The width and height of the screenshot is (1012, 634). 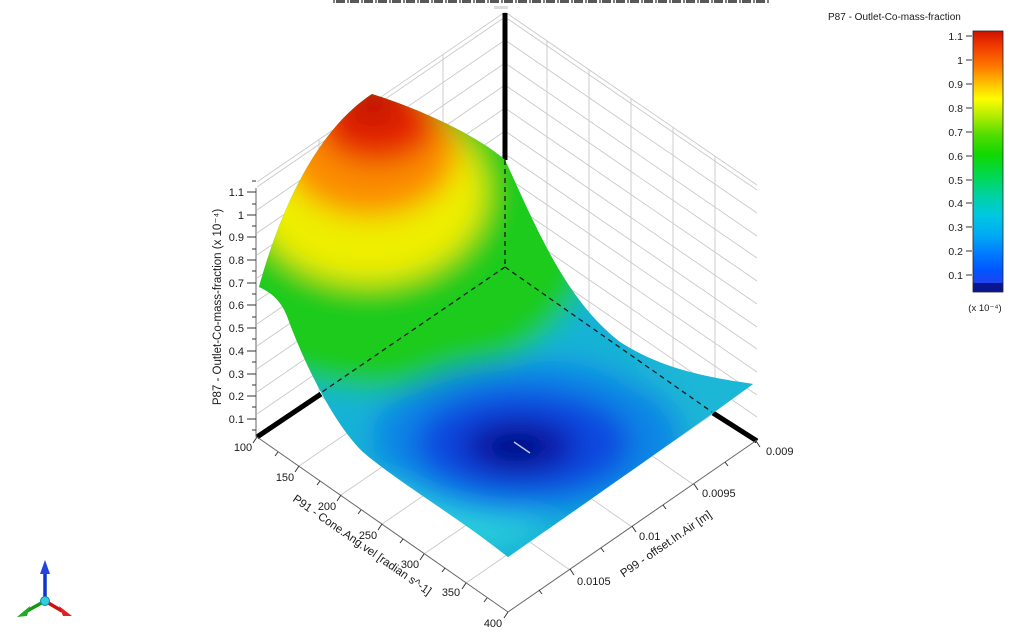 What do you see at coordinates (218, 307) in the screenshot?
I see `z-axis-title: P87 - Outlet-Co-mass-fraction (x 10⁻⁴)` at bounding box center [218, 307].